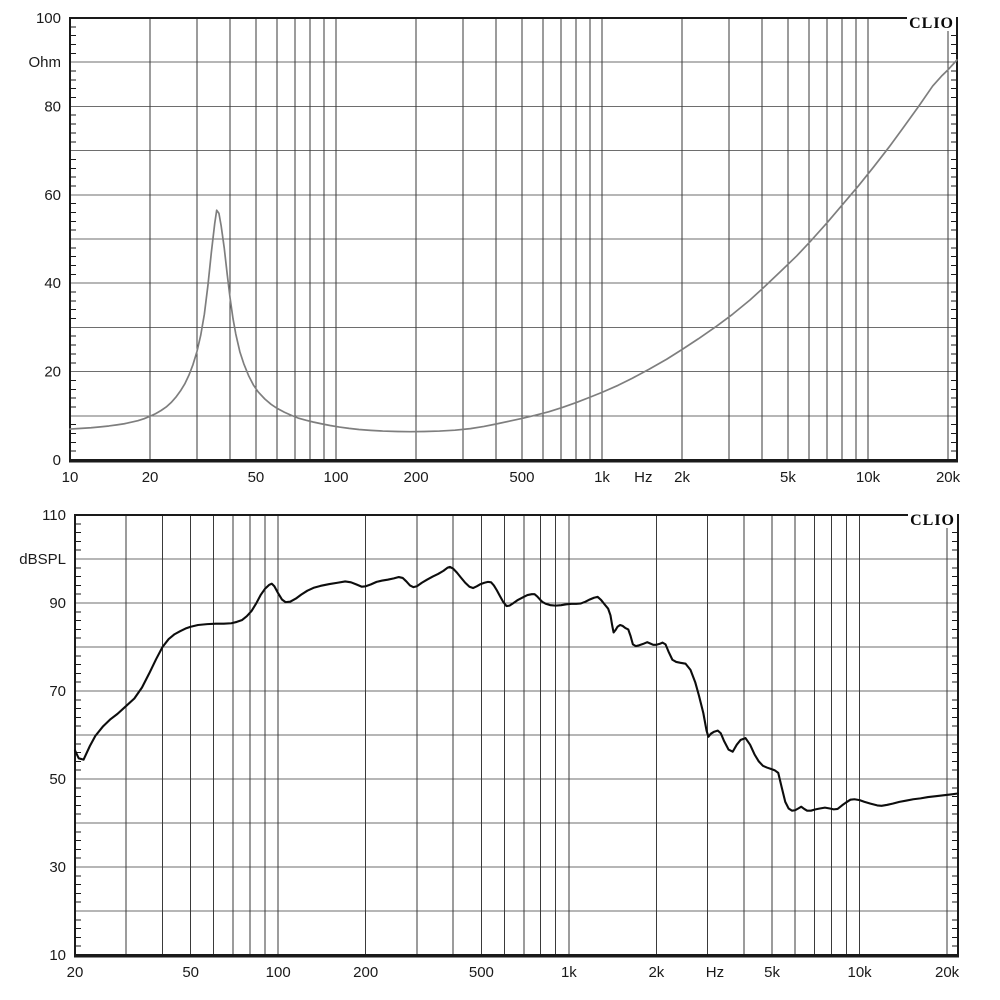  I want to click on y-tick-label: 0, so click(57, 460).